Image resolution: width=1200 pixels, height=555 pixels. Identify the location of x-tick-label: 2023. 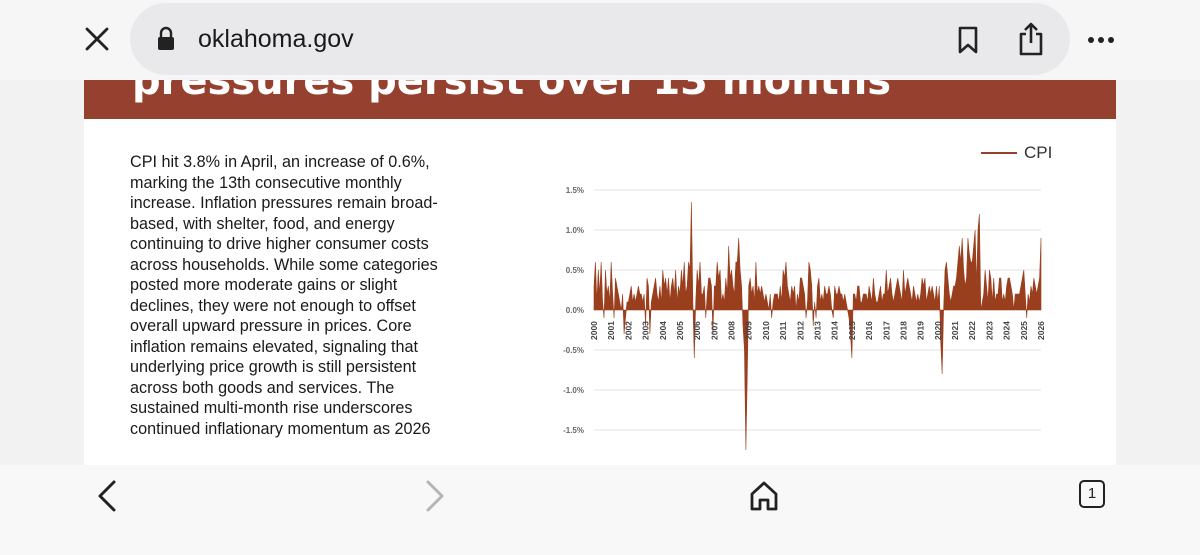
(989, 330).